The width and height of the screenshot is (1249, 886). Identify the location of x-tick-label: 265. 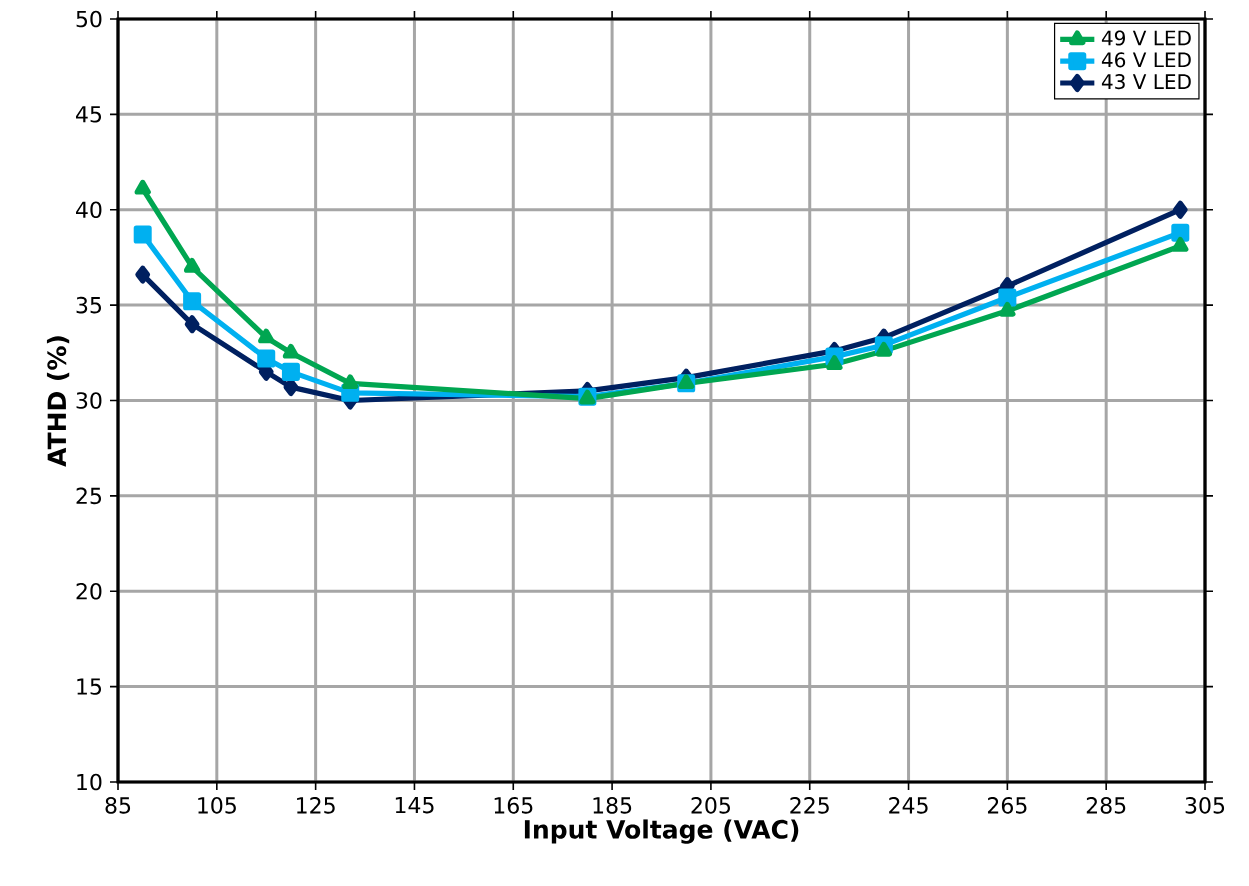
(1007, 805).